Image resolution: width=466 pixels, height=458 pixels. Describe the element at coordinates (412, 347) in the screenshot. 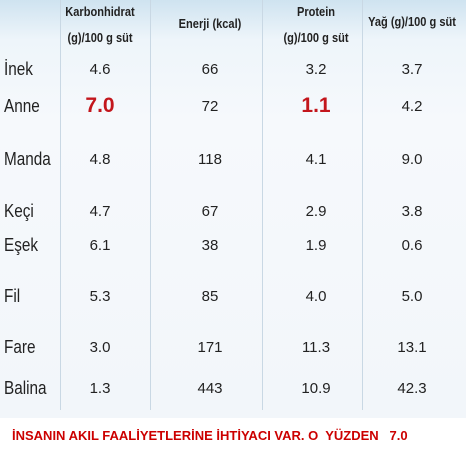

I see `cell: 13.1` at that location.